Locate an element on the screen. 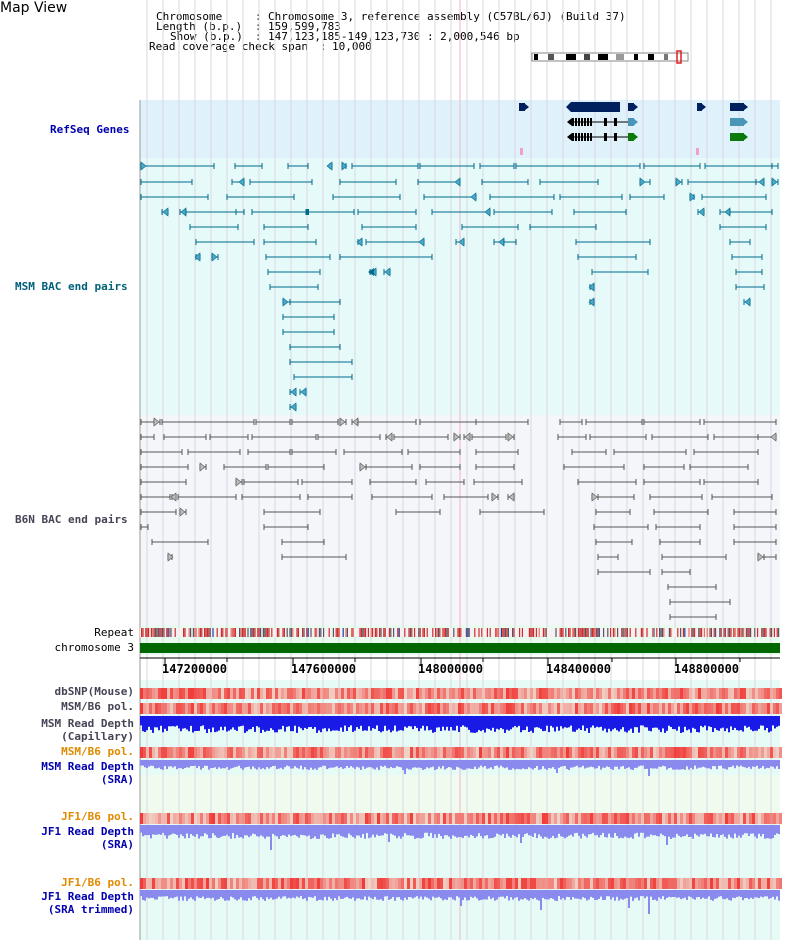  repeat-track is located at coordinates (460, 632).